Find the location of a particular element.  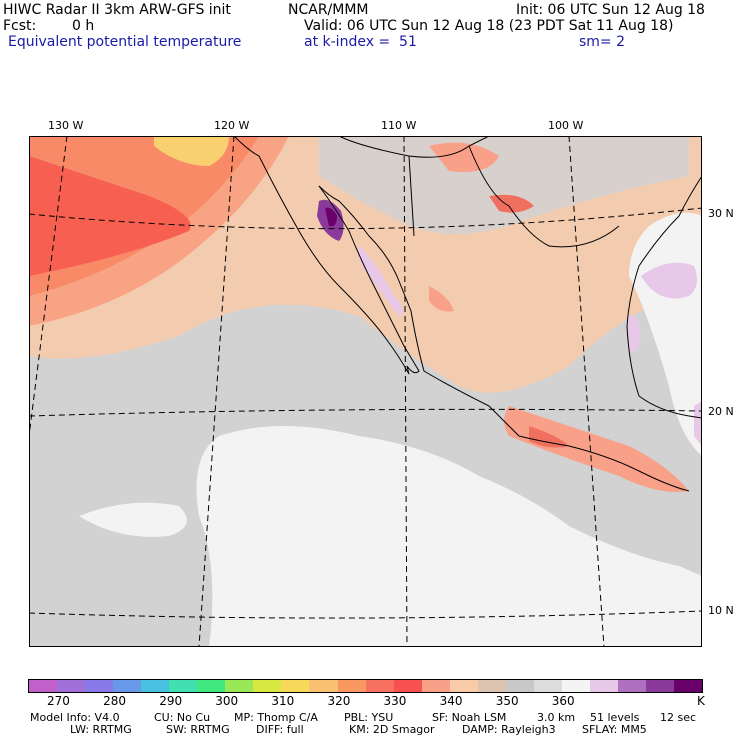

footer-levels: 51 levels is located at coordinates (615, 717).